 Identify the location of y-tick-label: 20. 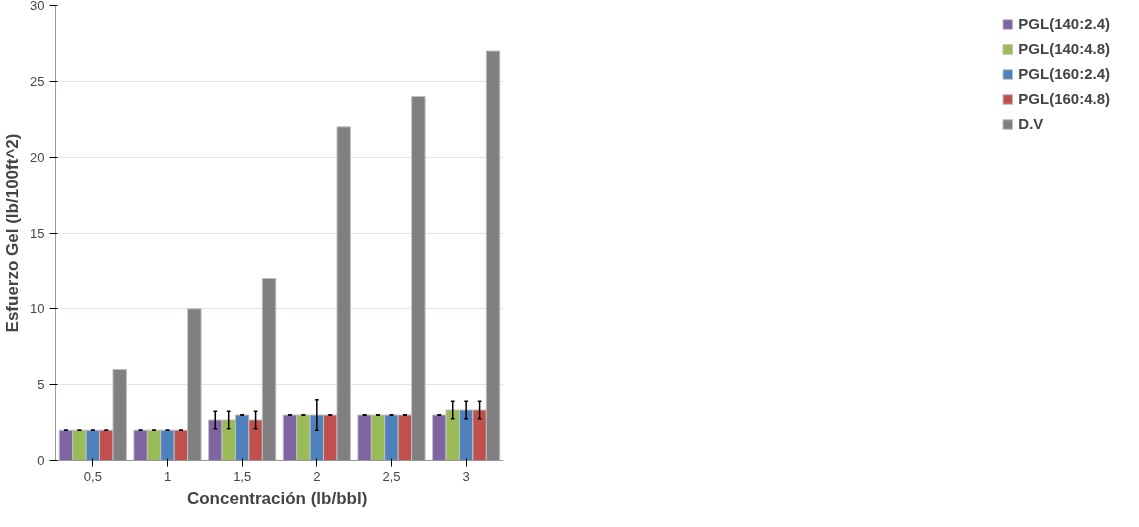
(37, 157).